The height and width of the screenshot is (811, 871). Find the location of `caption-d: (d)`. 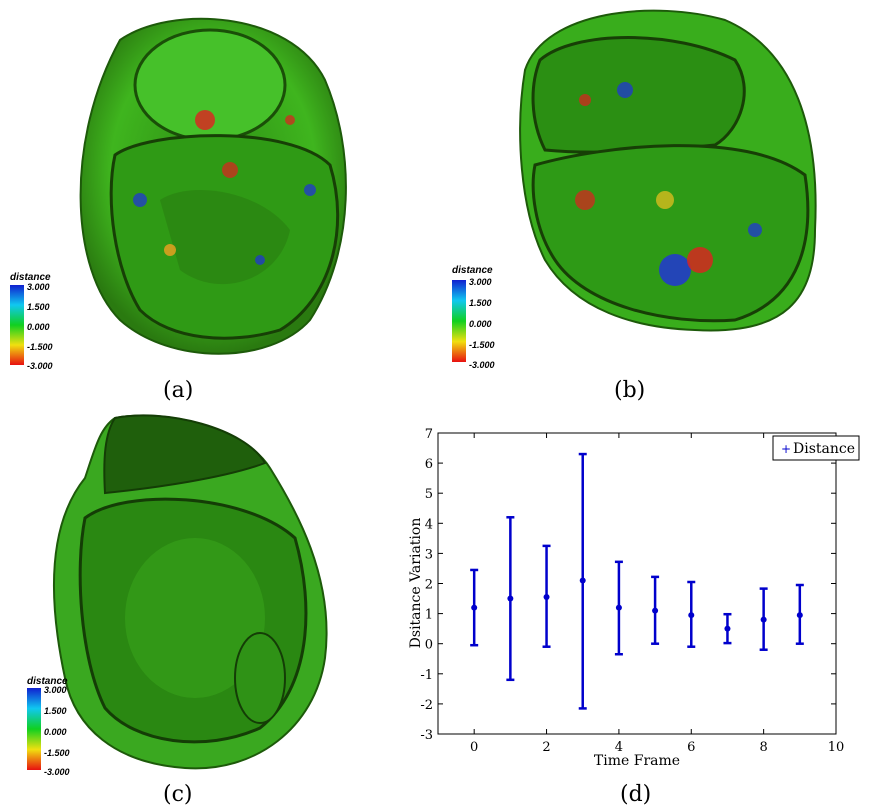

caption-d: (d) is located at coordinates (636, 794).